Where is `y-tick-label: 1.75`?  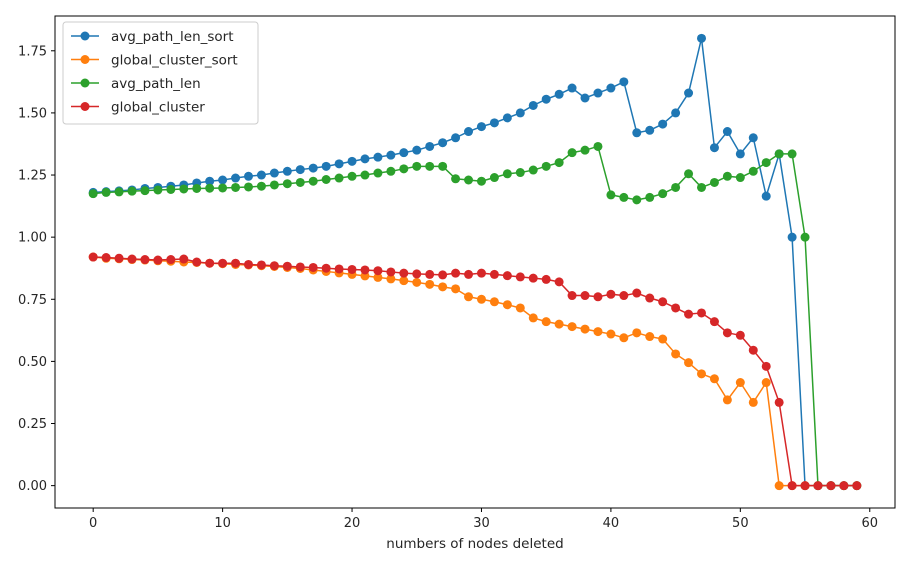
y-tick-label: 1.75 is located at coordinates (32, 51).